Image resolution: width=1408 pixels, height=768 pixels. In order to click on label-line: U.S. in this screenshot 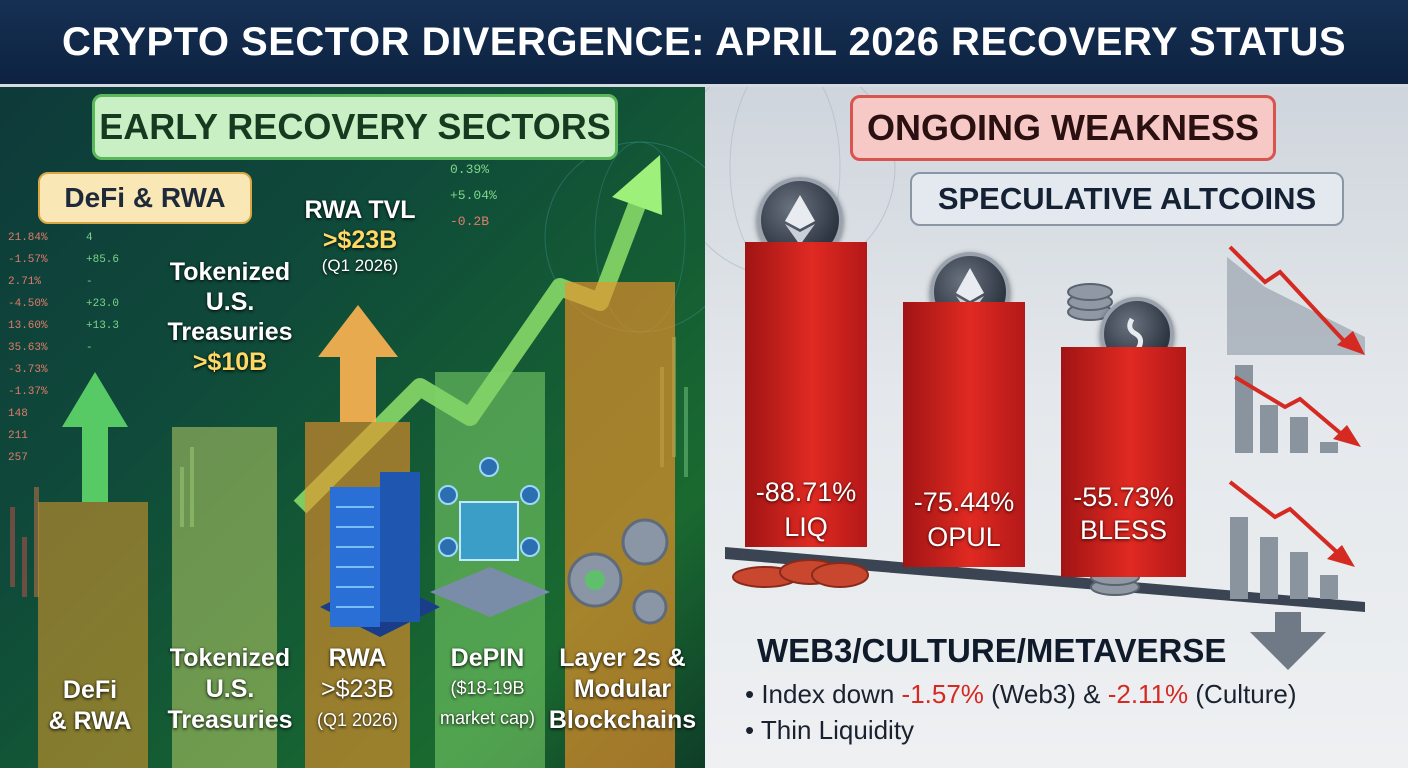, I will do `click(230, 689)`.